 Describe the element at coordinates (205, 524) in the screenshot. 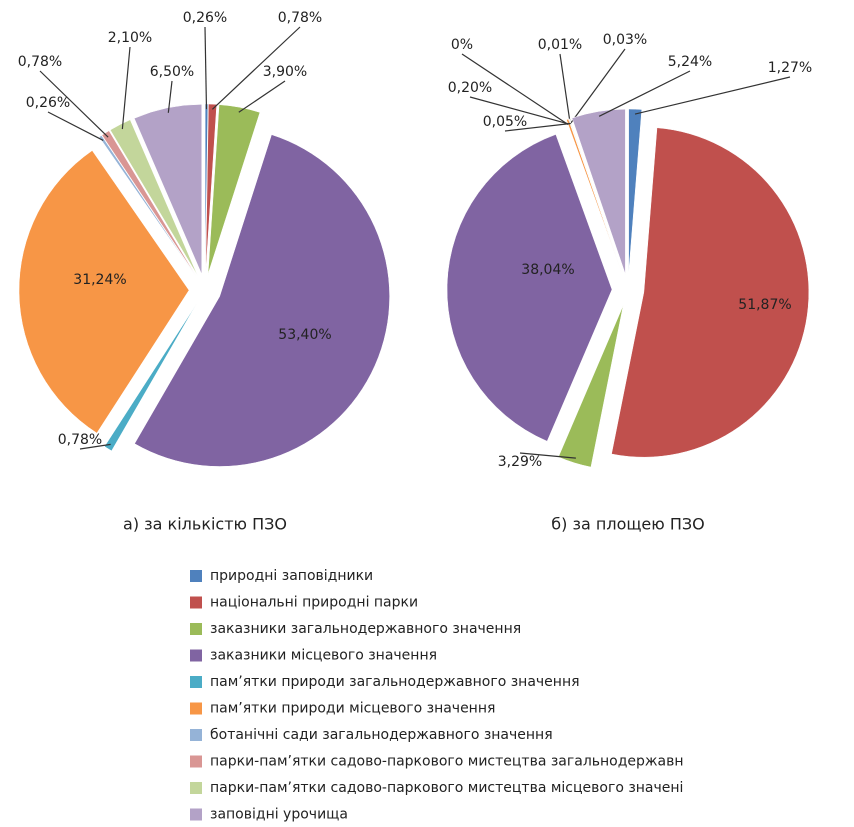

I see `pie-caption: а) за кількістю ПЗО` at that location.